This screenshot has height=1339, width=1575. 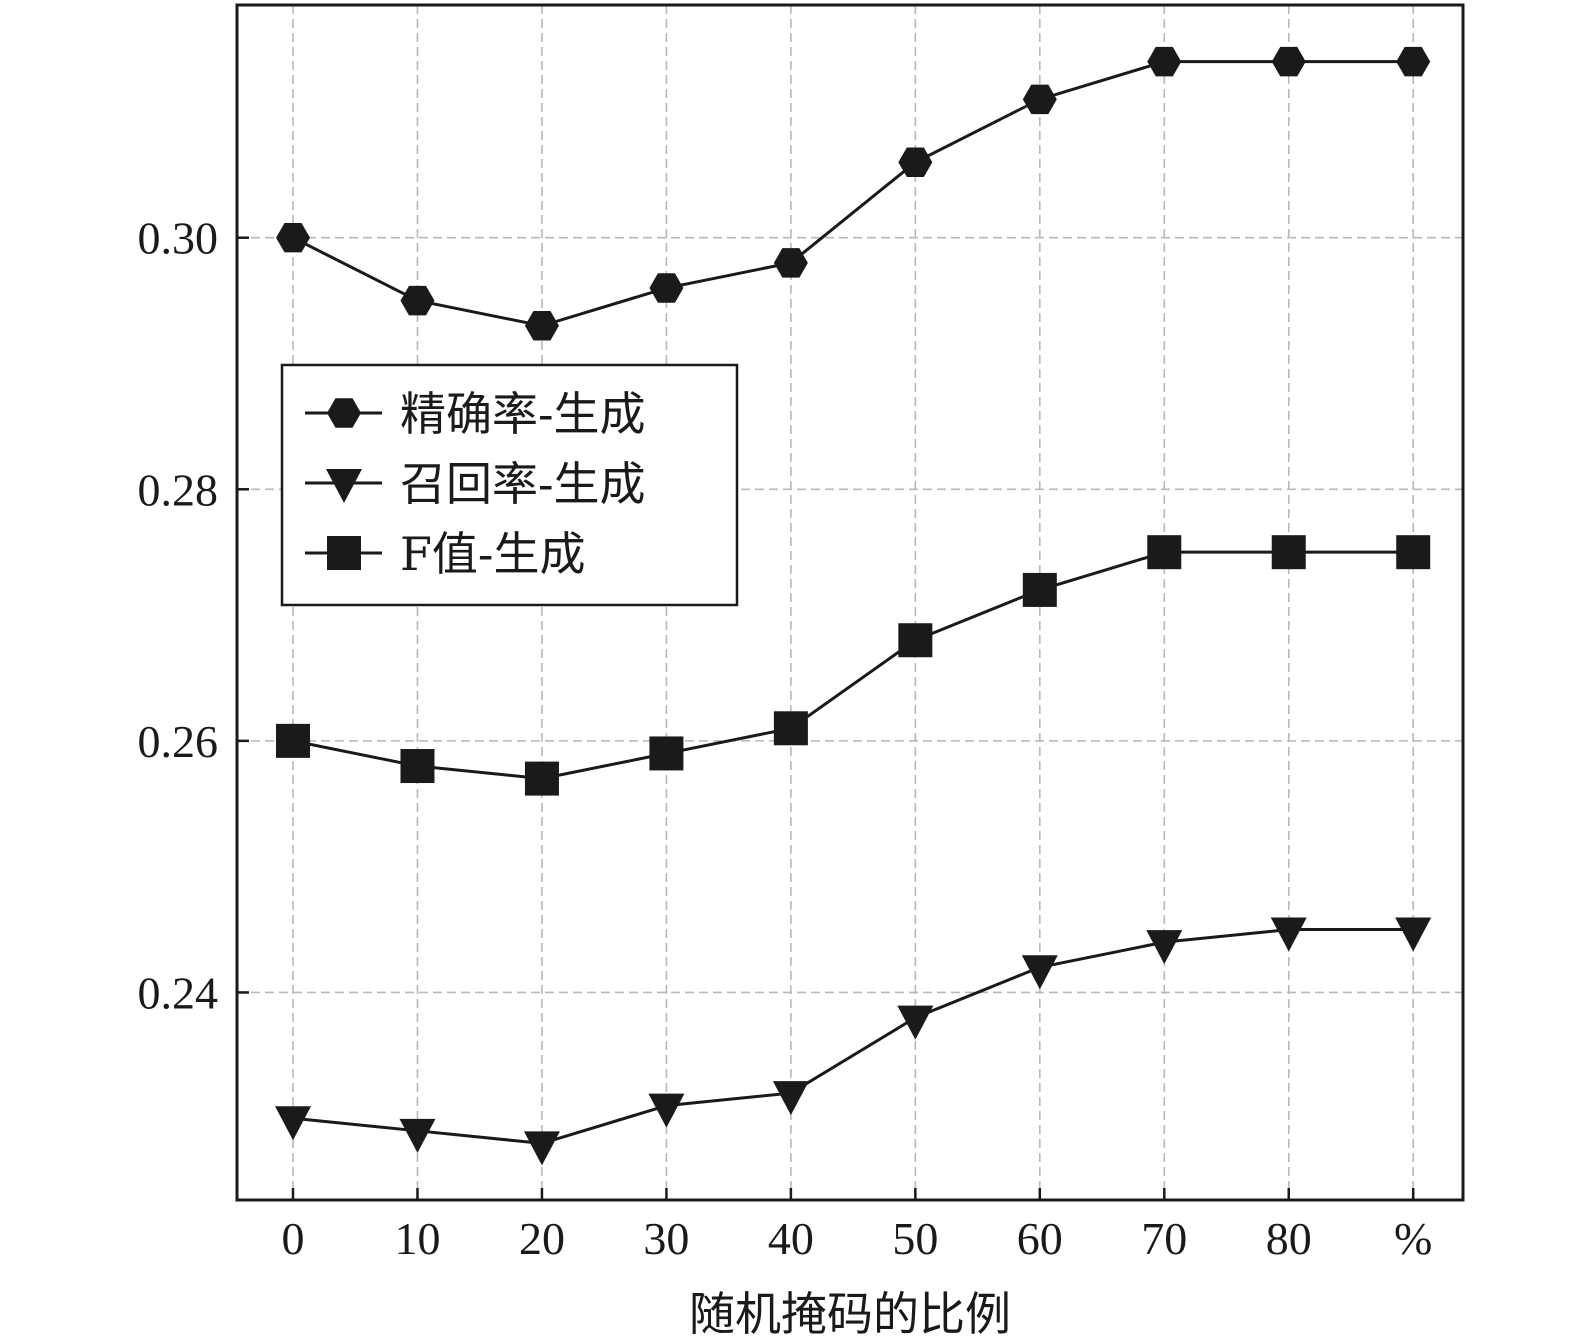 I want to click on y-tick-label: 0.28, so click(x=178, y=489).